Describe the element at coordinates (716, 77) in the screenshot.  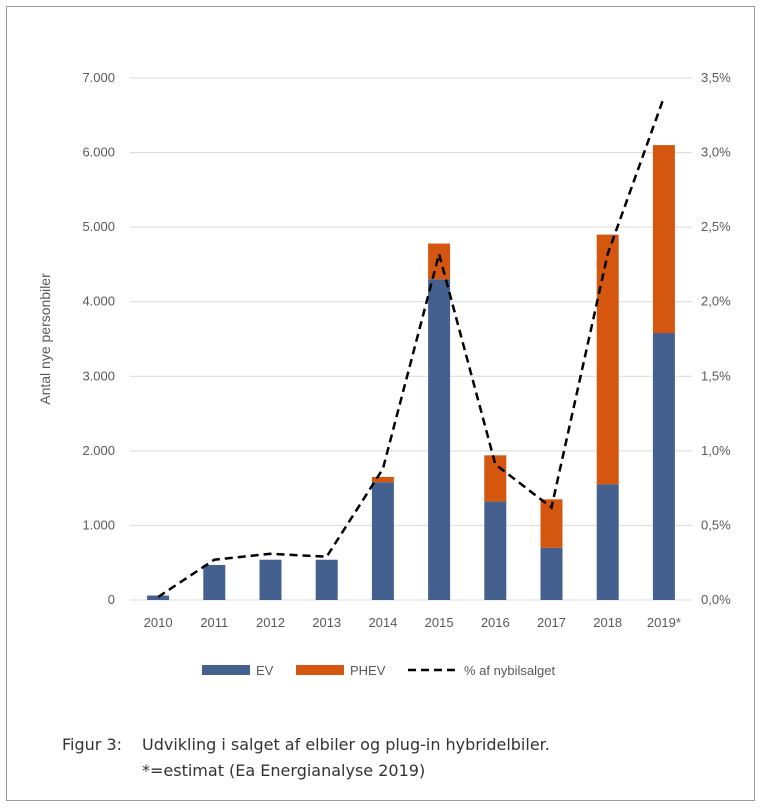
I see `y2-tick-label: 3,5%` at that location.